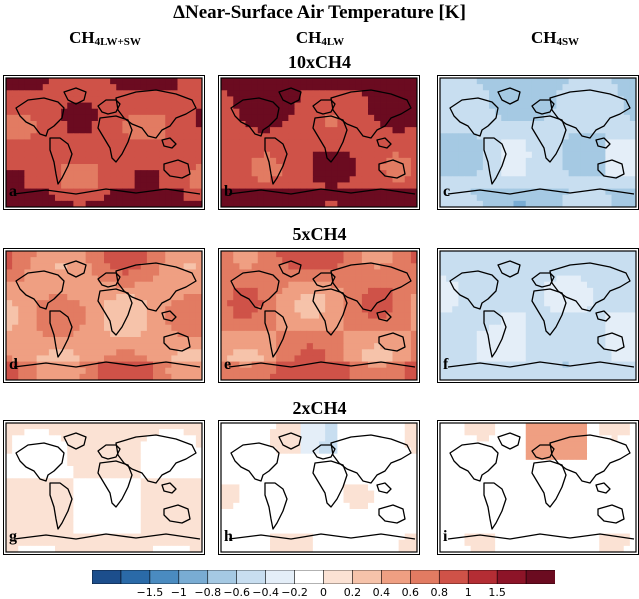 This screenshot has width=639, height=599. What do you see at coordinates (445, 365) in the screenshot?
I see `panel-letter: f` at bounding box center [445, 365].